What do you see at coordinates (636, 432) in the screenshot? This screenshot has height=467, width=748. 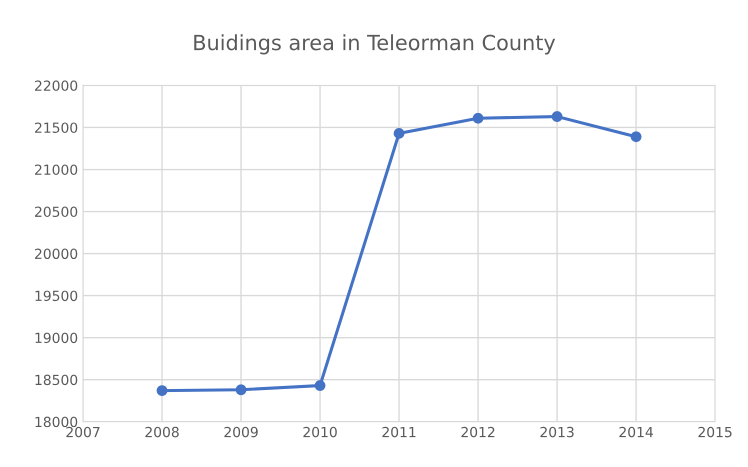 I see `x-tick-label: 2014` at bounding box center [636, 432].